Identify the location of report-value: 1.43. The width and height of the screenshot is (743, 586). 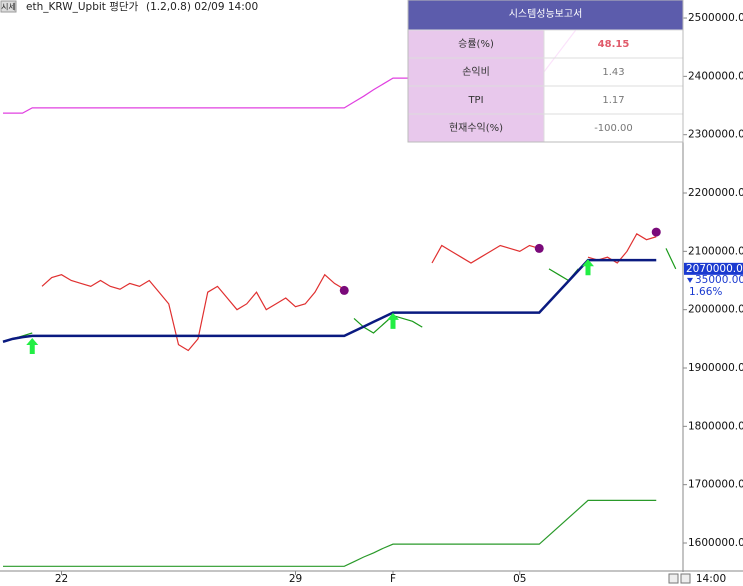
(613, 72).